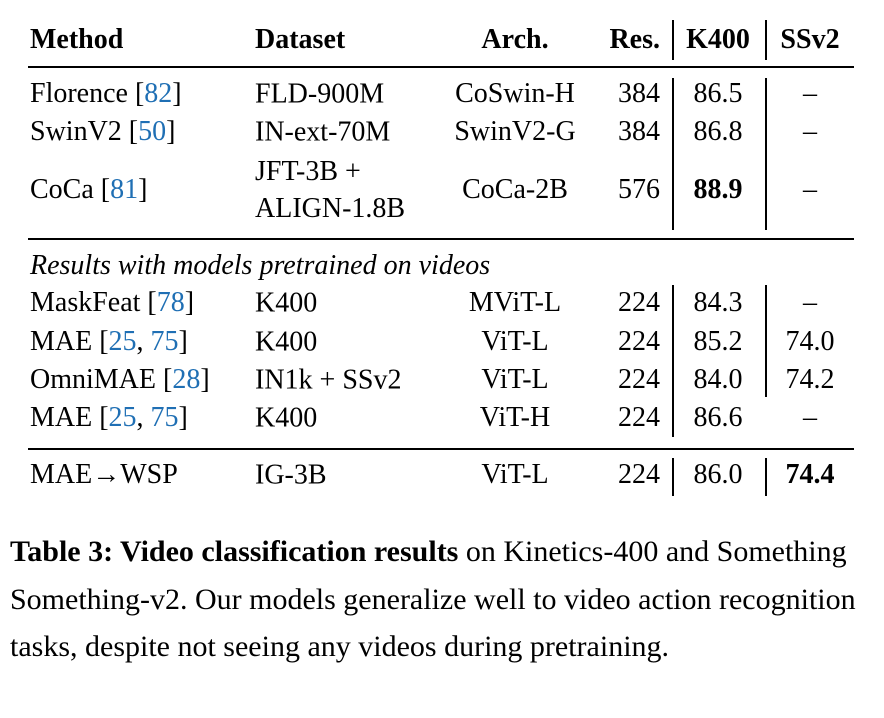  What do you see at coordinates (718, 341) in the screenshot?
I see `k400-cell: 85.2` at bounding box center [718, 341].